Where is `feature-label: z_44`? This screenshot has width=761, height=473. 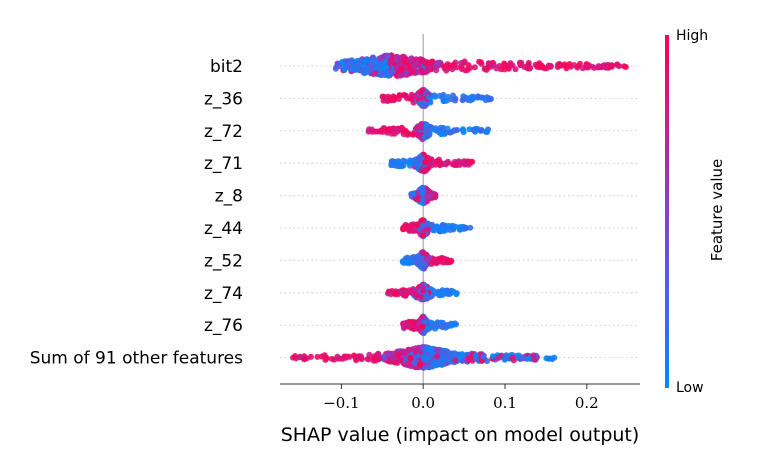 feature-label: z_44 is located at coordinates (223, 229).